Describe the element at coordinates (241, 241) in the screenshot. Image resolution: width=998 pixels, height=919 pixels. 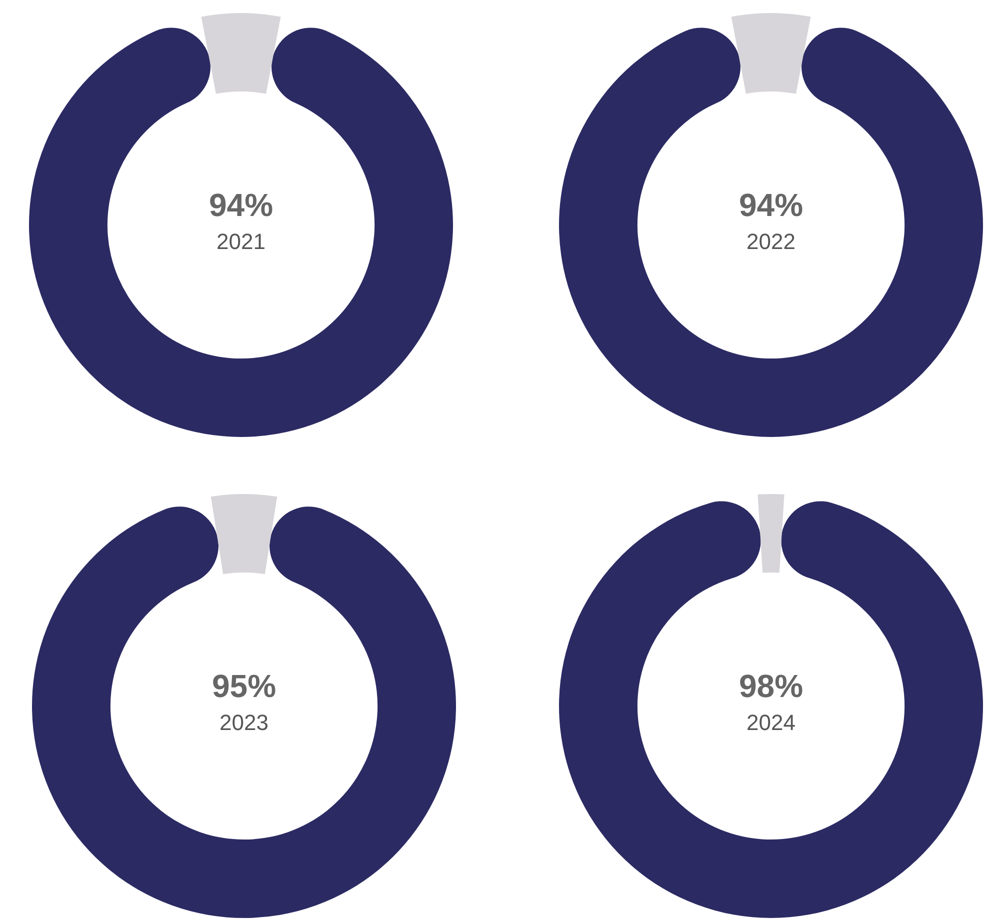
I see `text: 2021` at that location.